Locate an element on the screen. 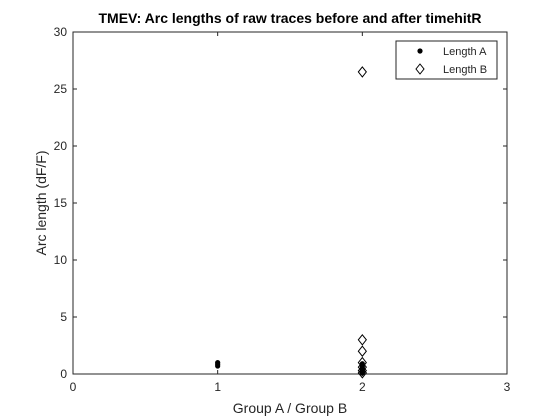  y-tick-label: 25 is located at coordinates (61, 89).